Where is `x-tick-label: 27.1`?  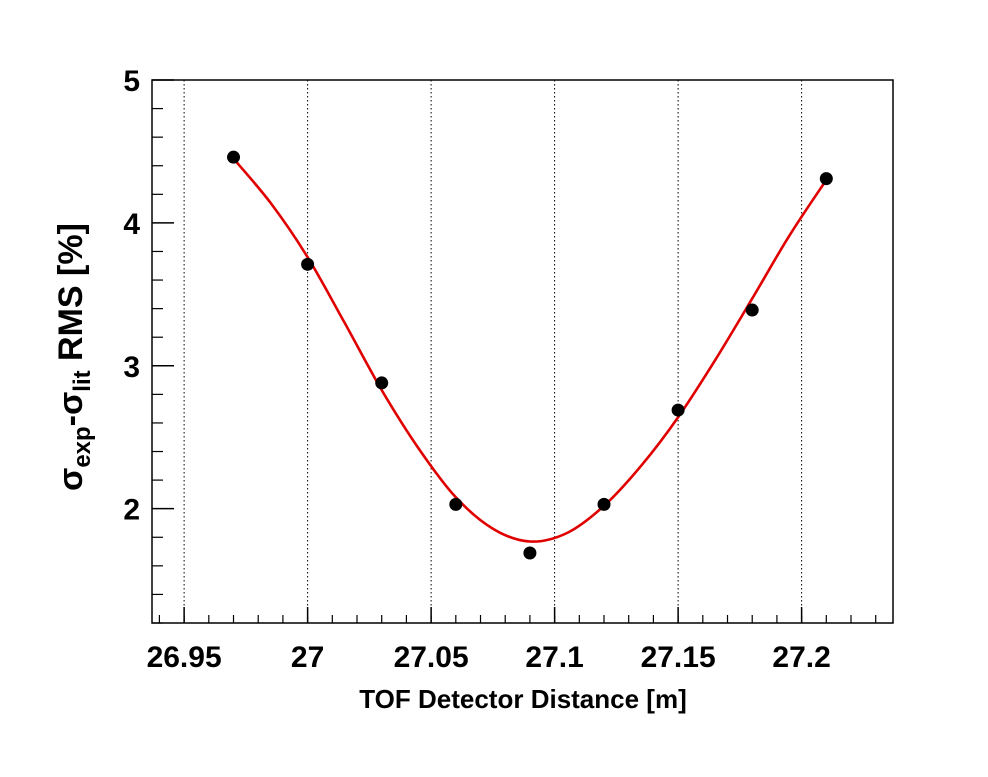 x-tick-label: 27.1 is located at coordinates (554, 657).